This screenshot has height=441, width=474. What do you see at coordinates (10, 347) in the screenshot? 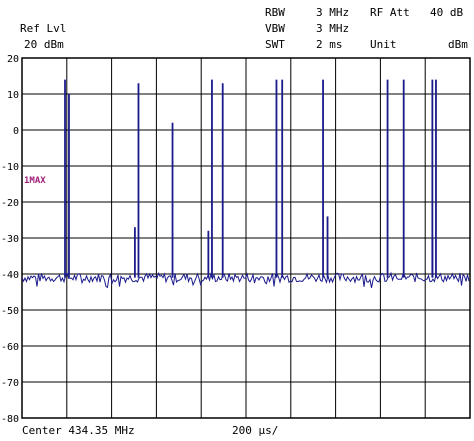
I see `y-tick-label: -60` at bounding box center [10, 347].